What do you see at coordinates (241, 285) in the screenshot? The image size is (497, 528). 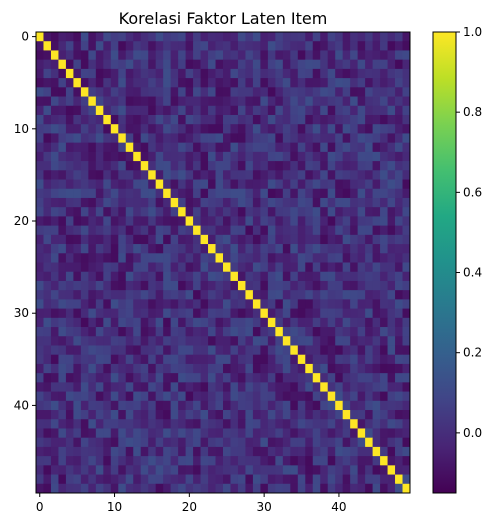 I see `heatmap-cell-diagonal` at bounding box center [241, 285].